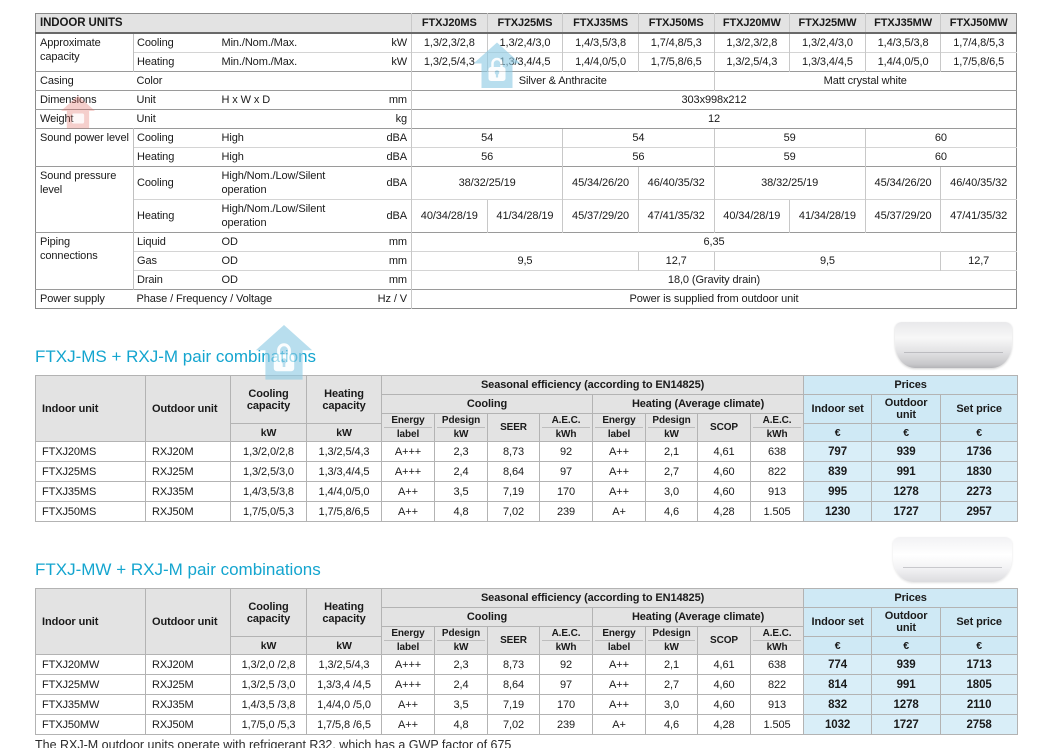 Image resolution: width=1040 pixels, height=748 pixels. Describe the element at coordinates (619, 434) in the screenshot. I see `column-header-unit: label` at that location.